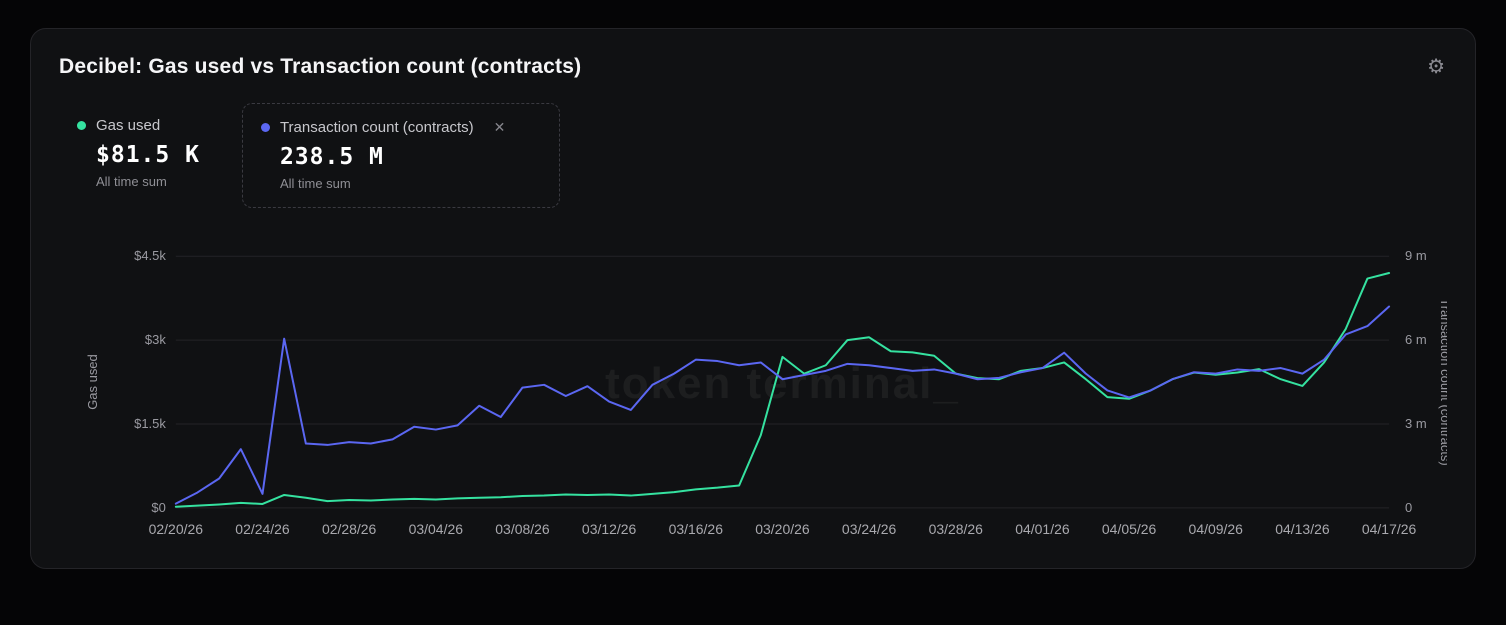 The image size is (1506, 625). Describe the element at coordinates (262, 529) in the screenshot. I see `x-axis-tick: 02/24/26` at that location.